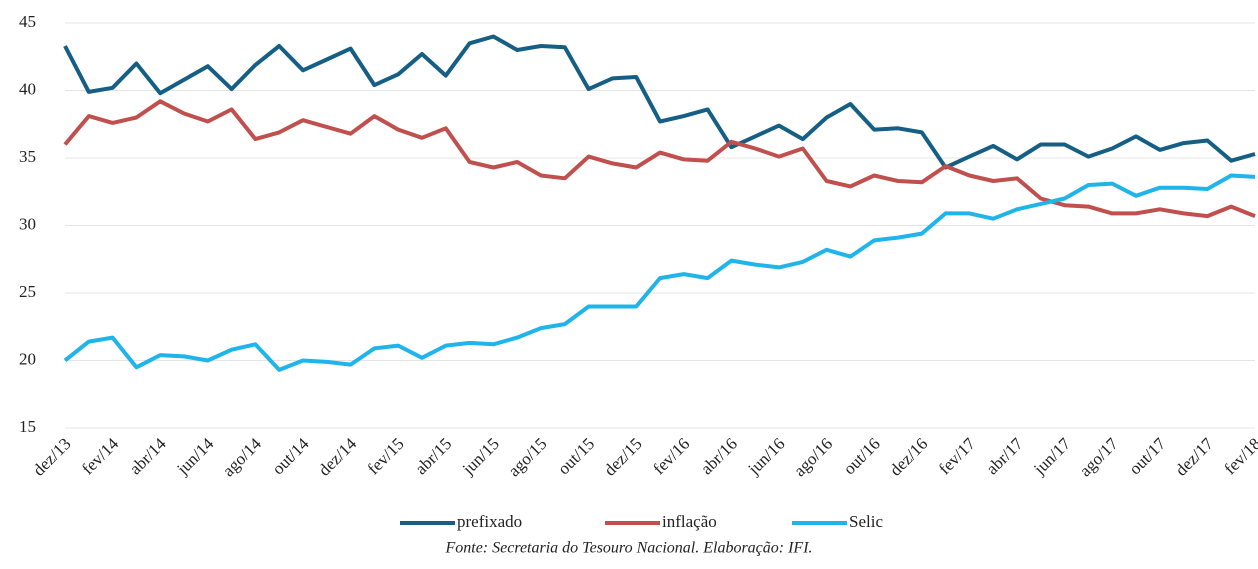 Image resolution: width=1258 pixels, height=569 pixels. I want to click on x-tick-label: dez/13, so click(51, 456).